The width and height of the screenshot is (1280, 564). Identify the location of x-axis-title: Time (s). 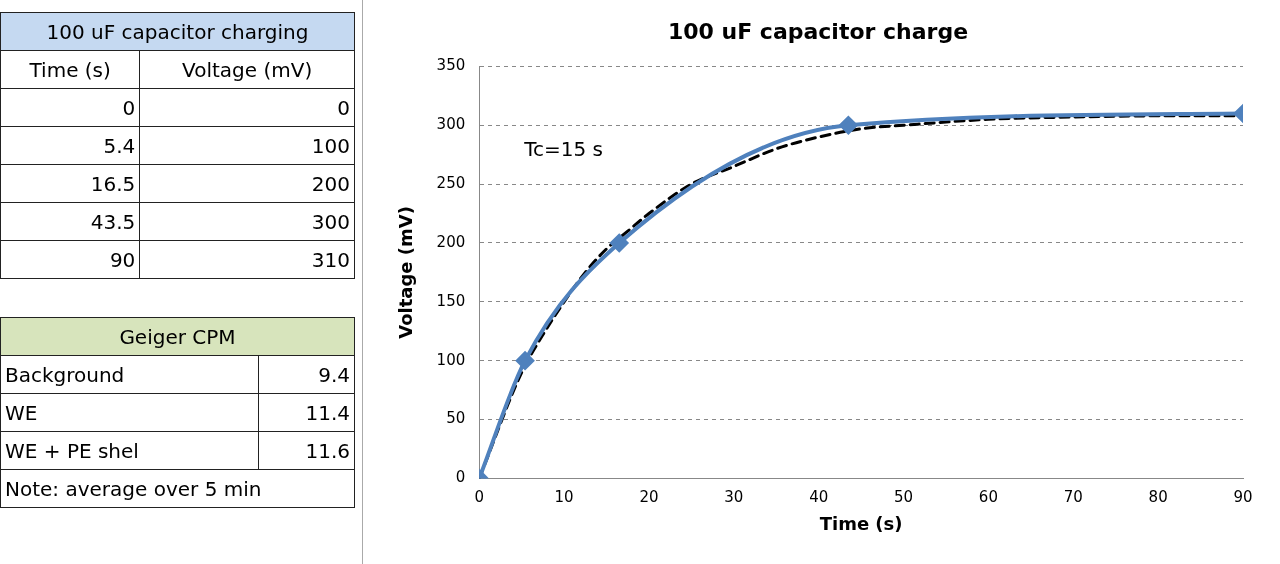
(861, 523).